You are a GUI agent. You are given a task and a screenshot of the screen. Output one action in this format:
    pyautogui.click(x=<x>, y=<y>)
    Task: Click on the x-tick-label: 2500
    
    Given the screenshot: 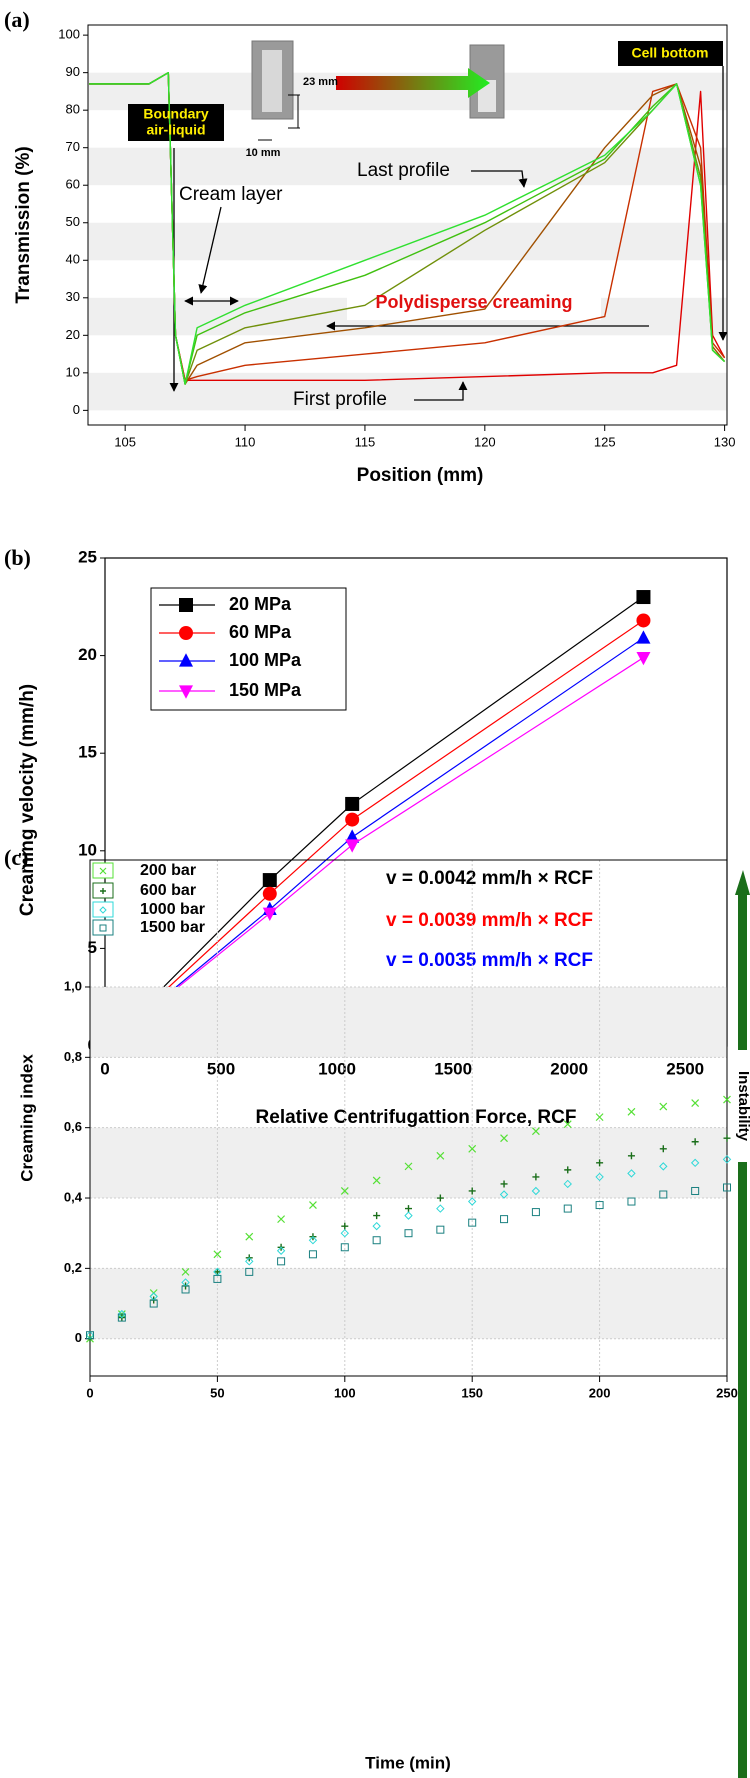 What is the action you would take?
    pyautogui.click(x=685, y=1068)
    